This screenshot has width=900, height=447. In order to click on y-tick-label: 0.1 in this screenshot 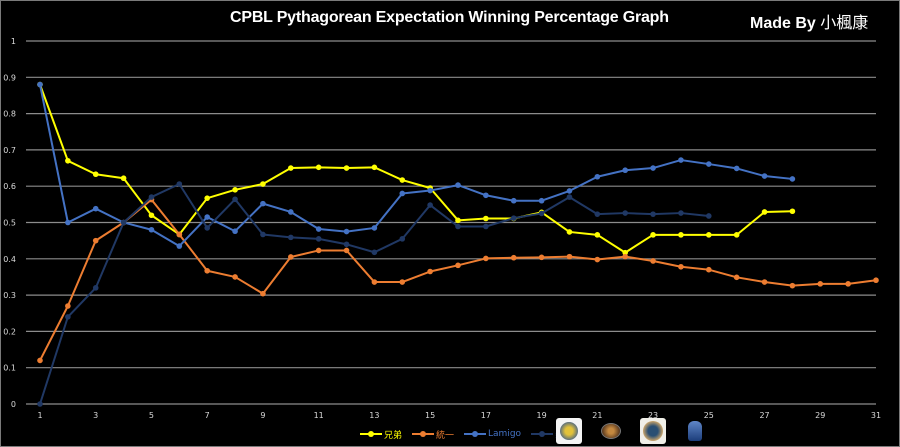, I will do `click(9, 368)`.